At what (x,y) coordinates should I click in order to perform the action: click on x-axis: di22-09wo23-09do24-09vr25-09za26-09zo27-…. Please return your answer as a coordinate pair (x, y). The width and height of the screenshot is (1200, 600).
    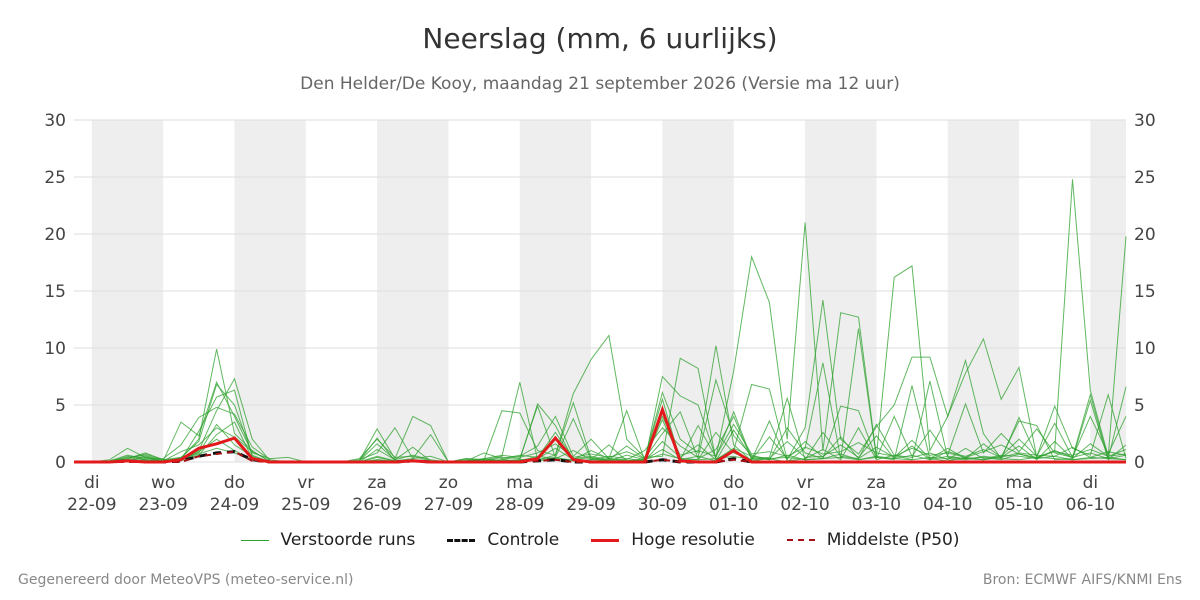
    Looking at the image, I should click on (591, 494).